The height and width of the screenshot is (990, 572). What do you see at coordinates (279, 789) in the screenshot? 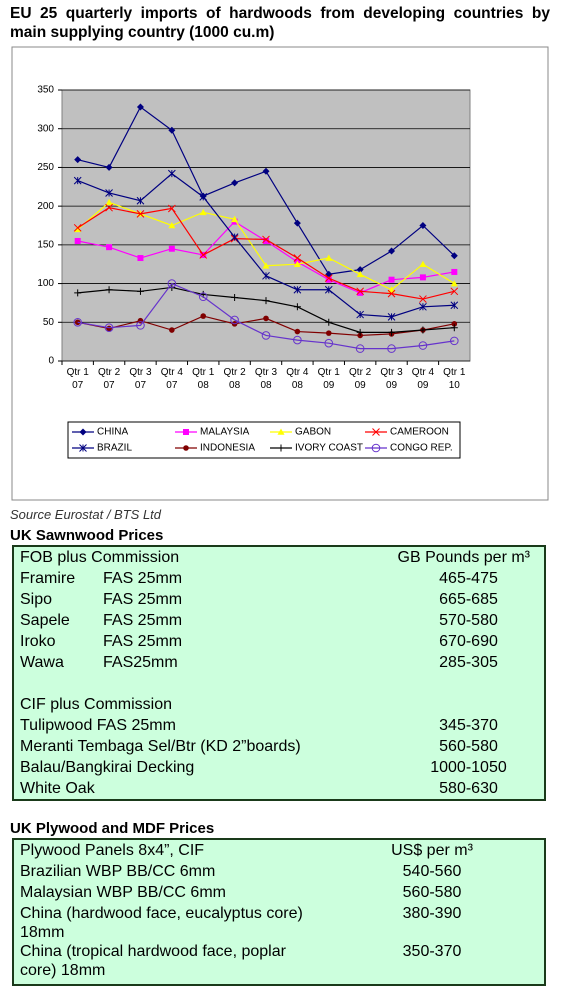
I see `row: White Oak 580-630` at bounding box center [279, 789].